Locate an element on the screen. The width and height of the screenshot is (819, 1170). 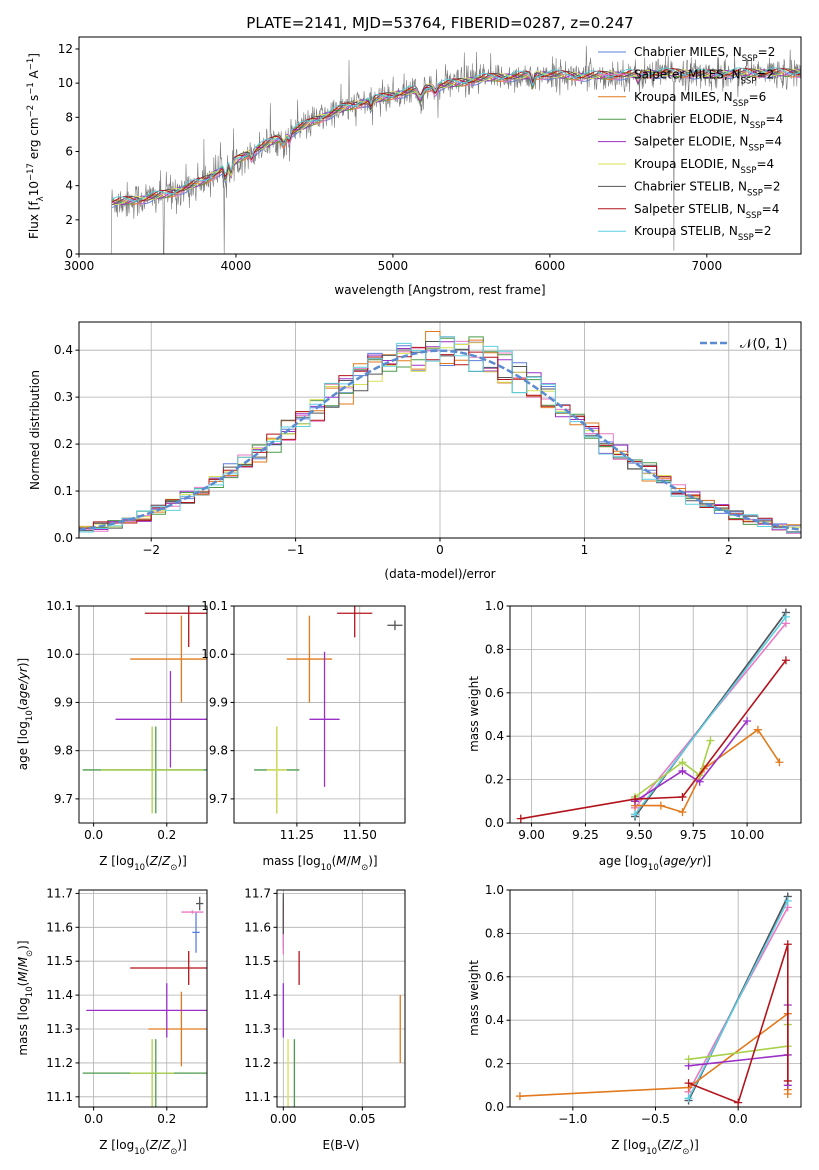
y-tick-label: 10.0 is located at coordinates (59, 654).